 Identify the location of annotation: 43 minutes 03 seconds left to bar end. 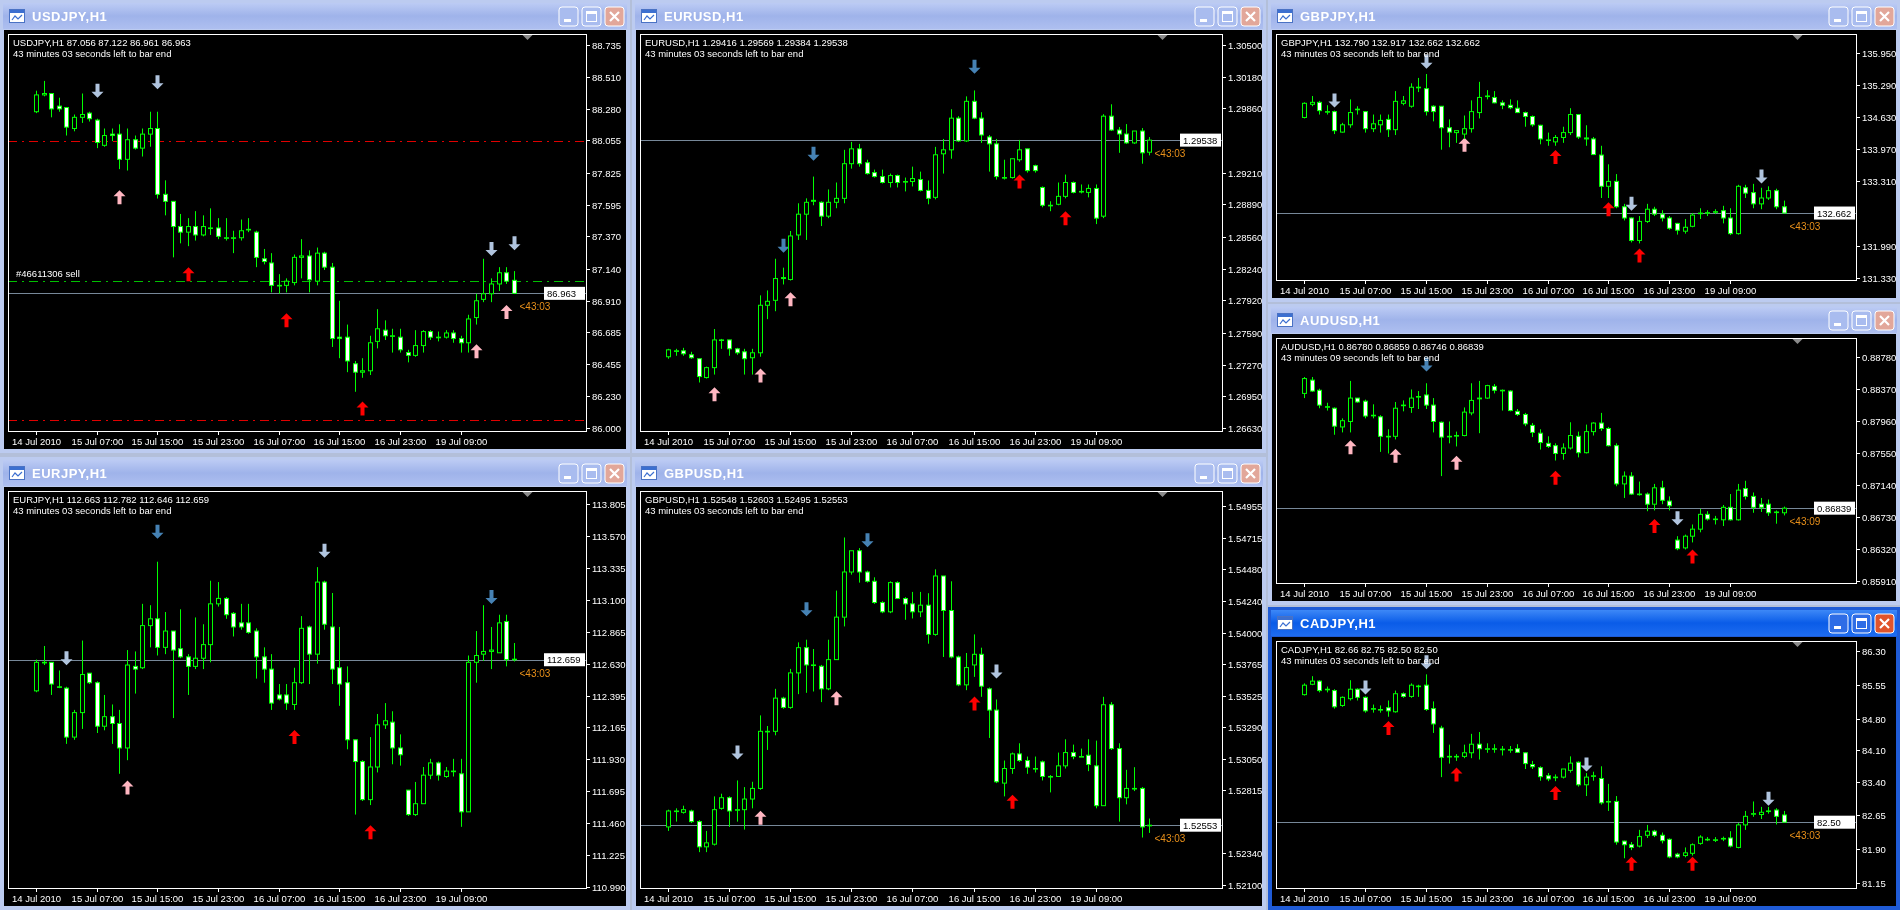
(724, 53).